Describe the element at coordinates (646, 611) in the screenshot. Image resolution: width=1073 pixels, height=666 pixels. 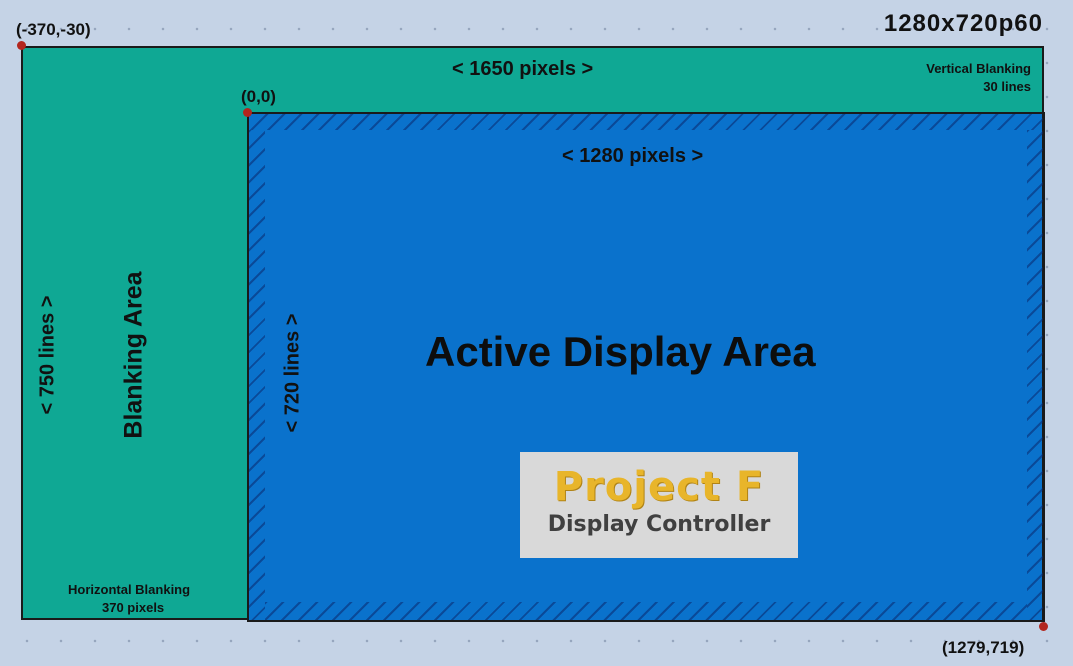
I see `hatch-bottom` at that location.